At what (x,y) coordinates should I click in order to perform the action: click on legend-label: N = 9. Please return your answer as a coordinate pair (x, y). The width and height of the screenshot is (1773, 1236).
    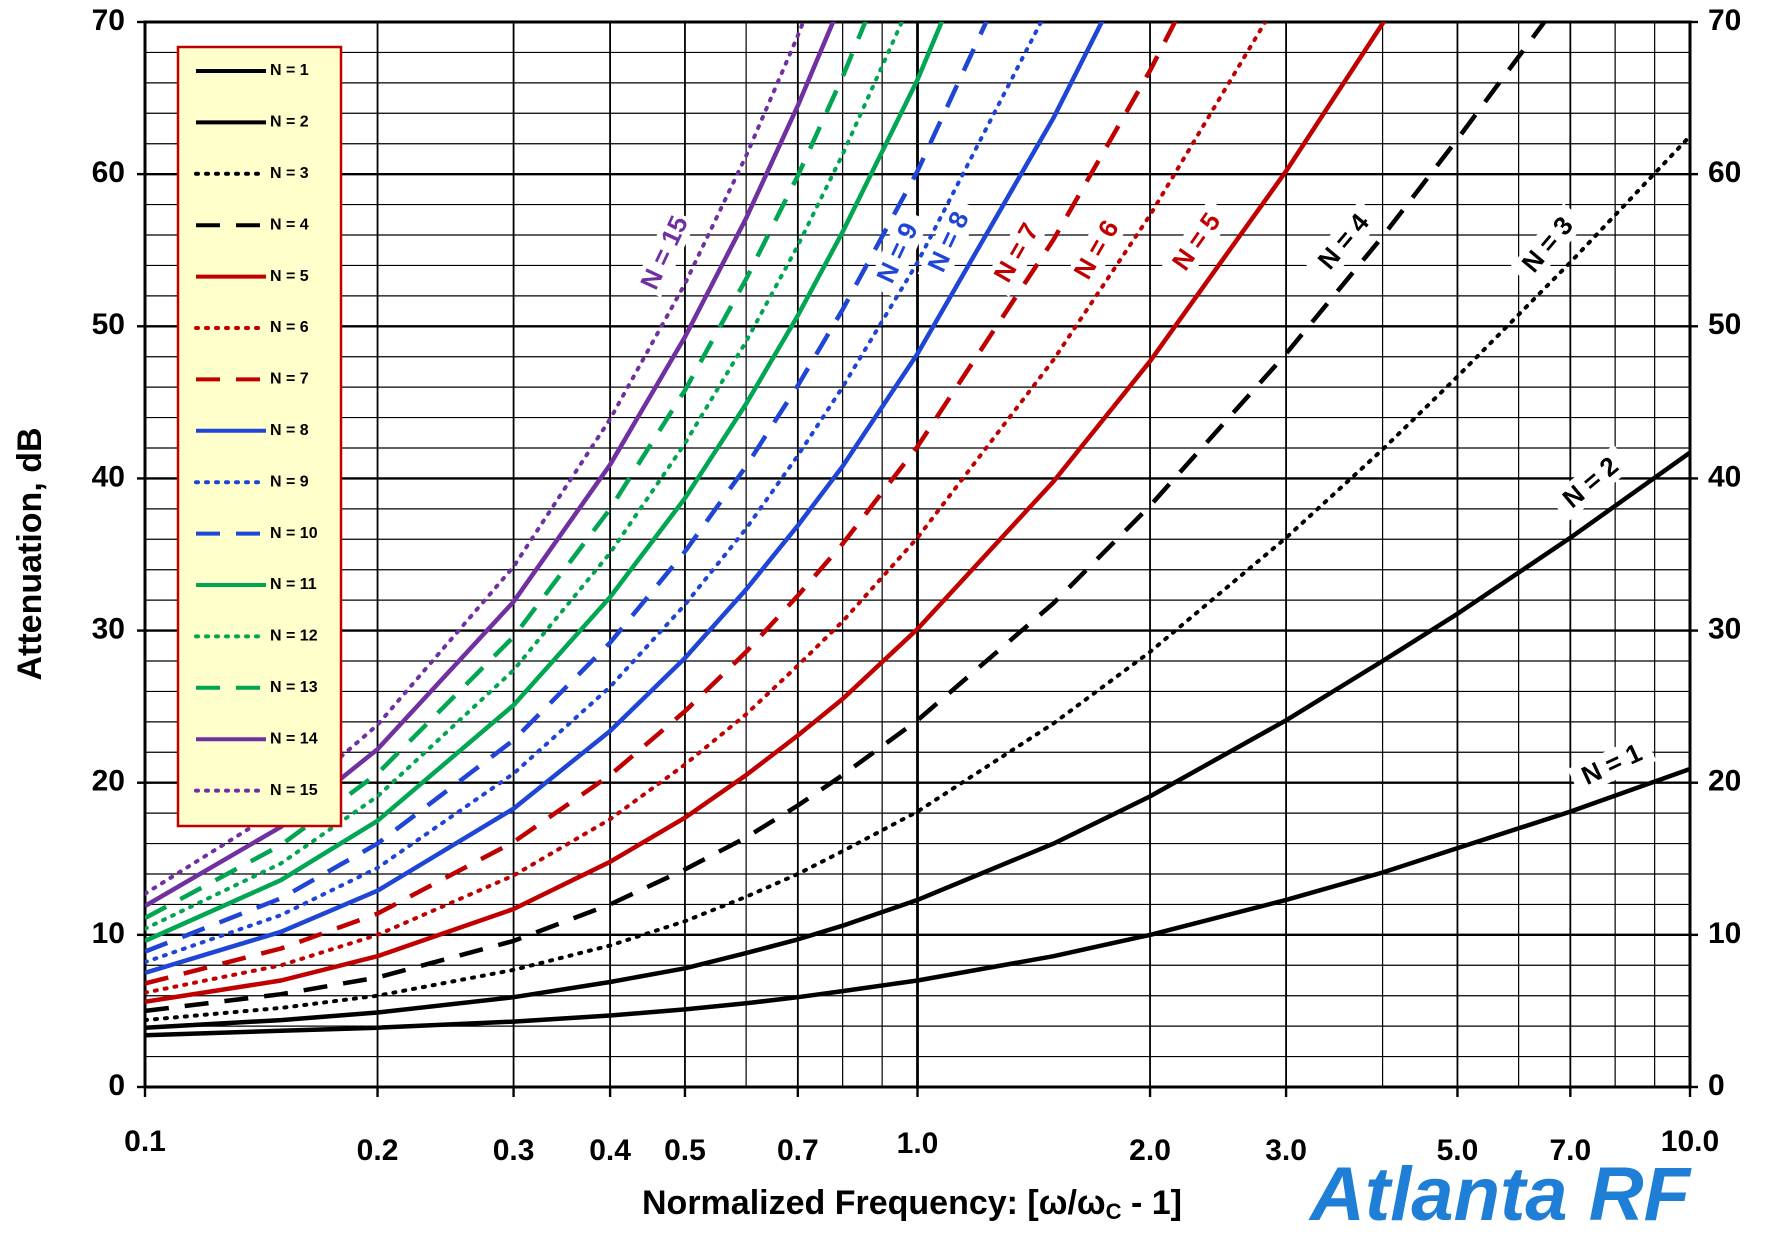
    Looking at the image, I should click on (289, 481).